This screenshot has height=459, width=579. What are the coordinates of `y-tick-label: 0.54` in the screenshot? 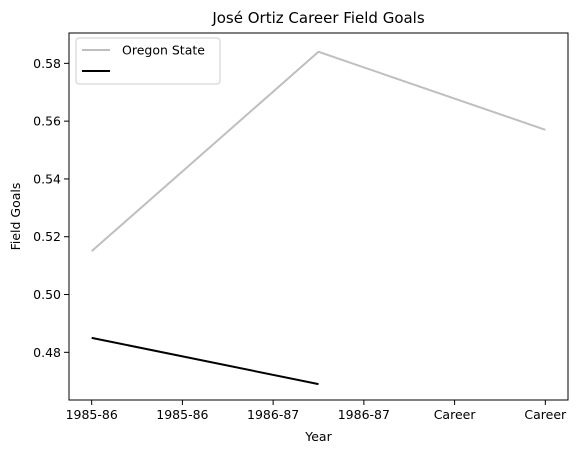 It's located at (47, 178).